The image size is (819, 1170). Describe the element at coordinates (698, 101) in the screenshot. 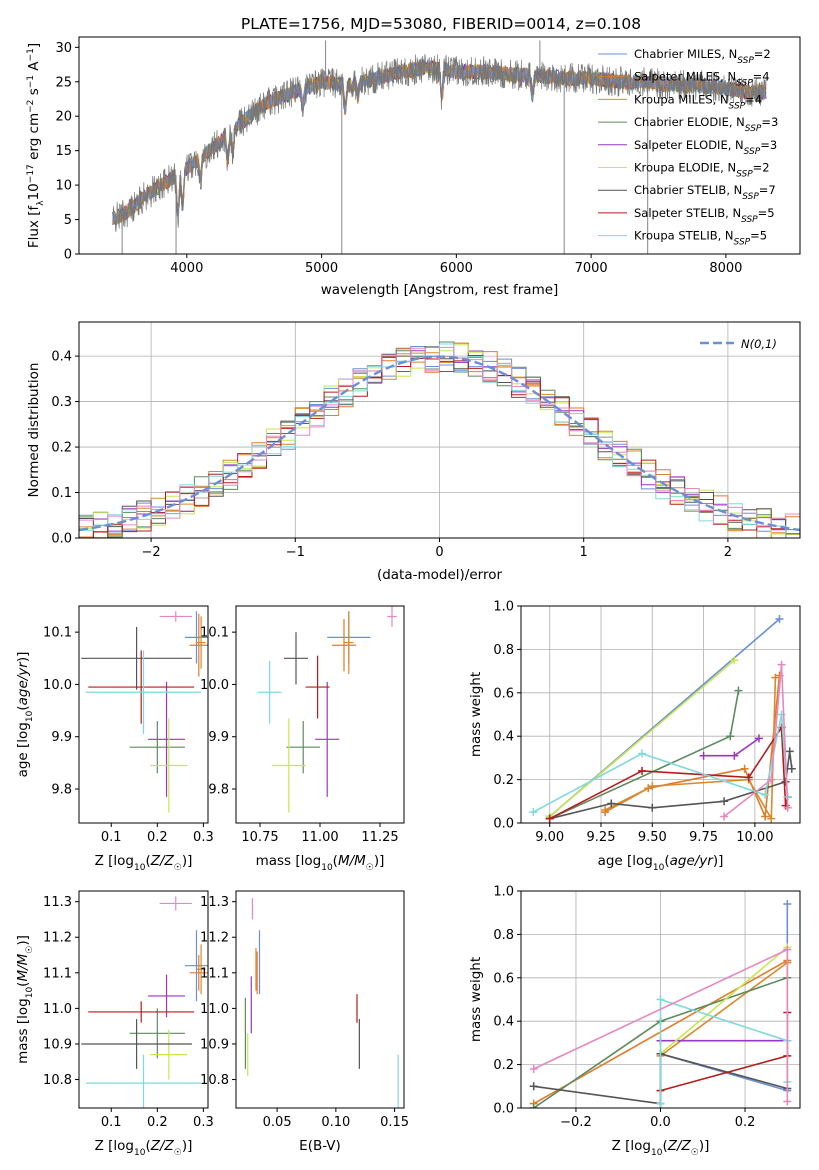

I see `legend-entry: Kroupa MILES, NSSP=4` at that location.